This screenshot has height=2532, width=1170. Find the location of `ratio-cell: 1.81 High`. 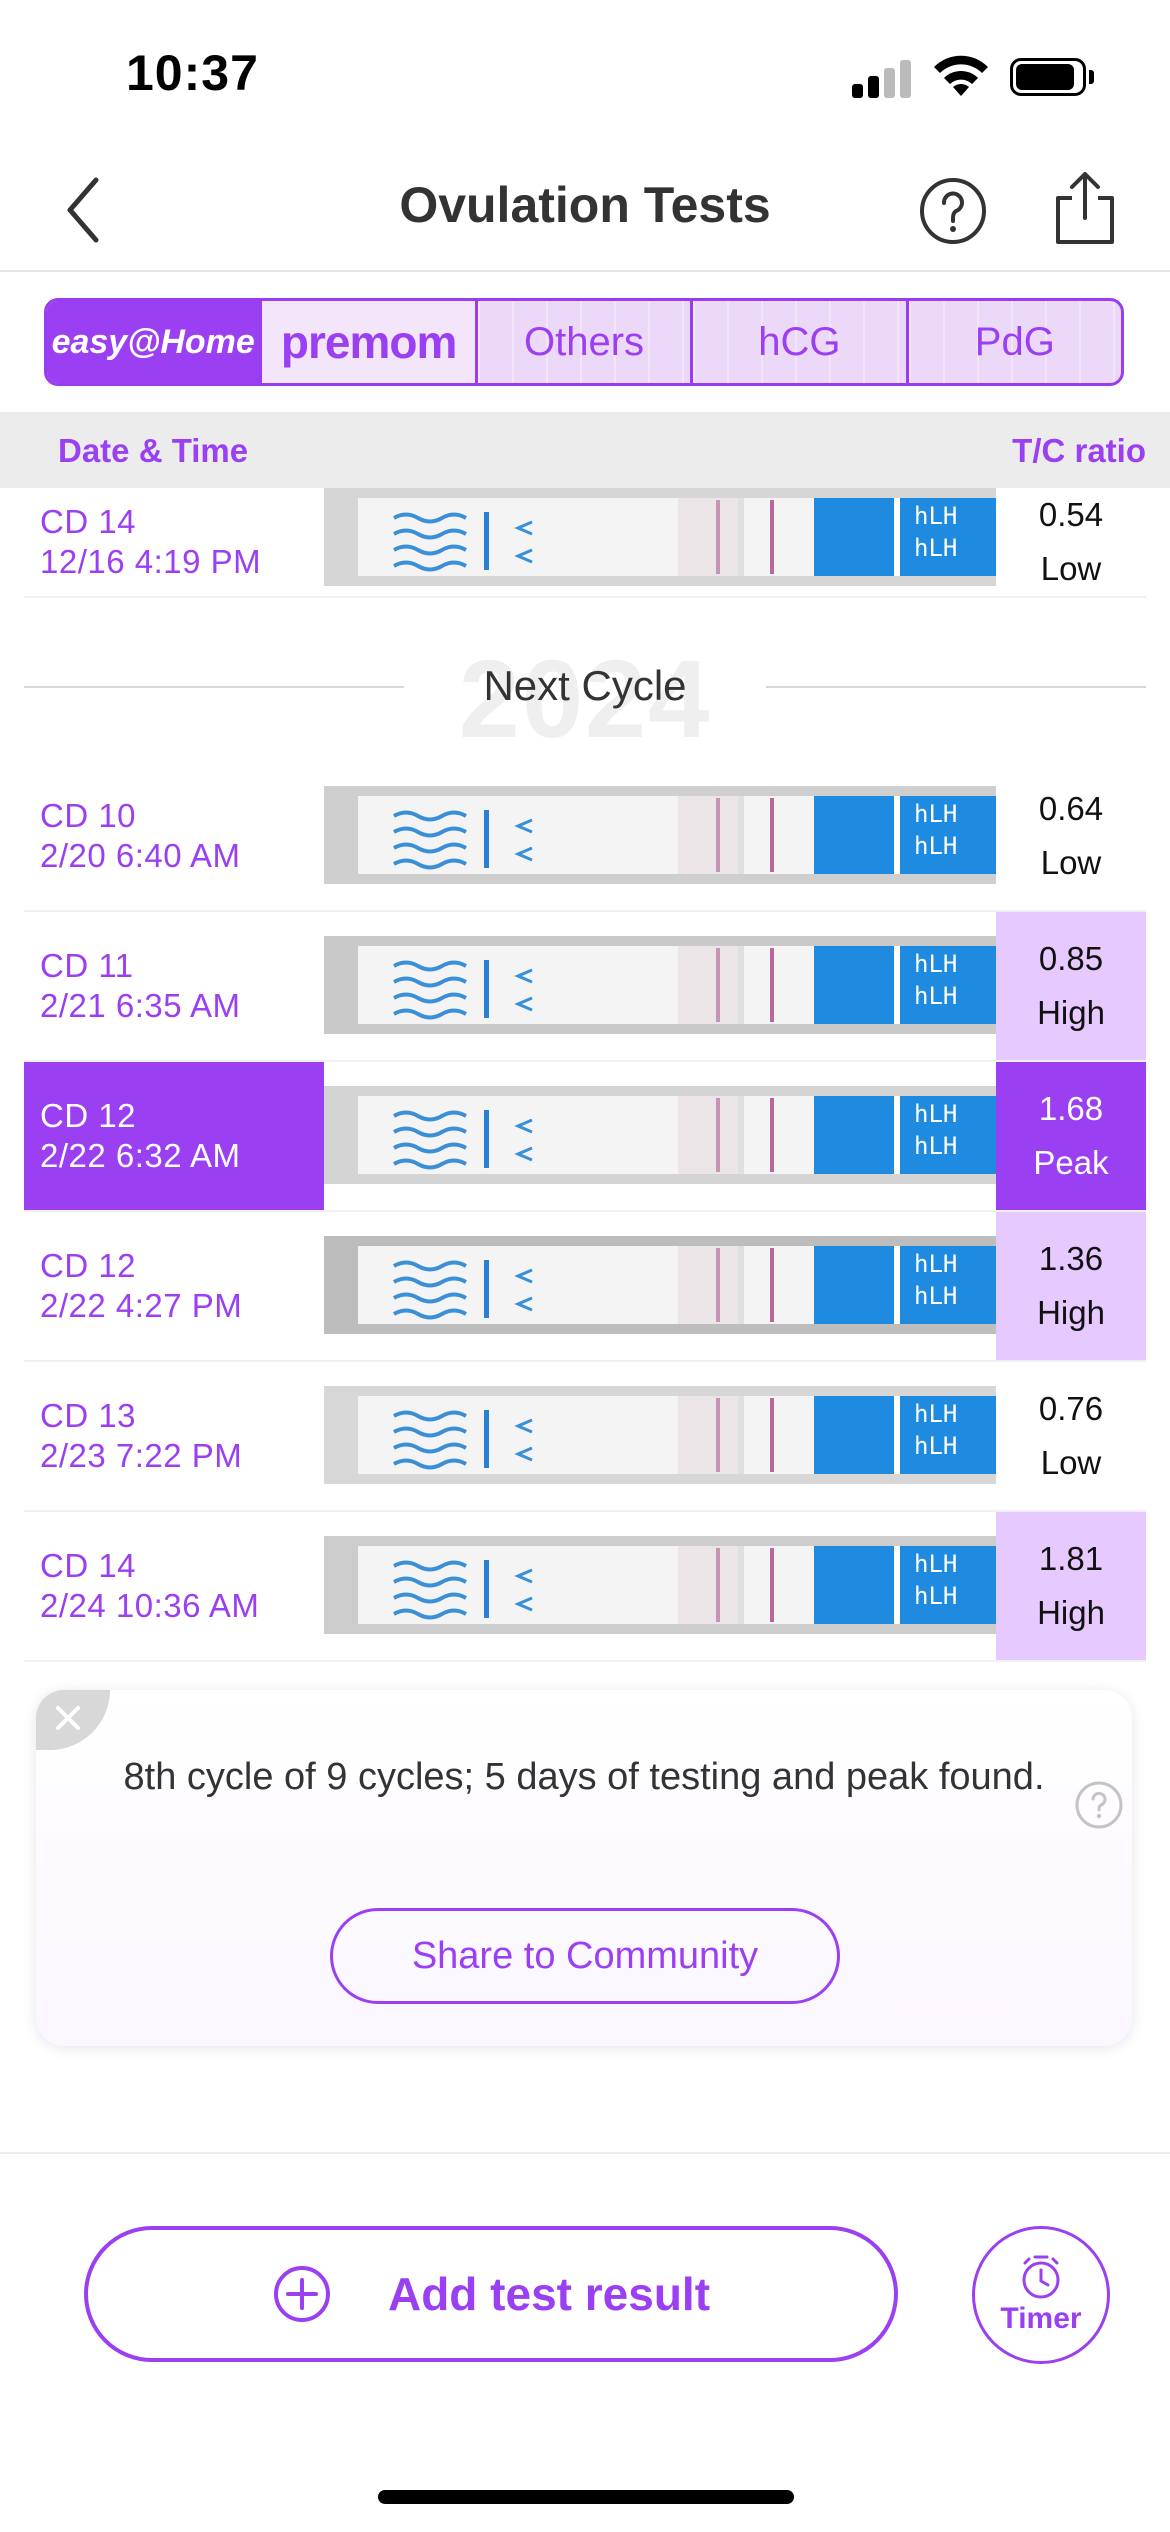

ratio-cell: 1.81 High is located at coordinates (1071, 1586).